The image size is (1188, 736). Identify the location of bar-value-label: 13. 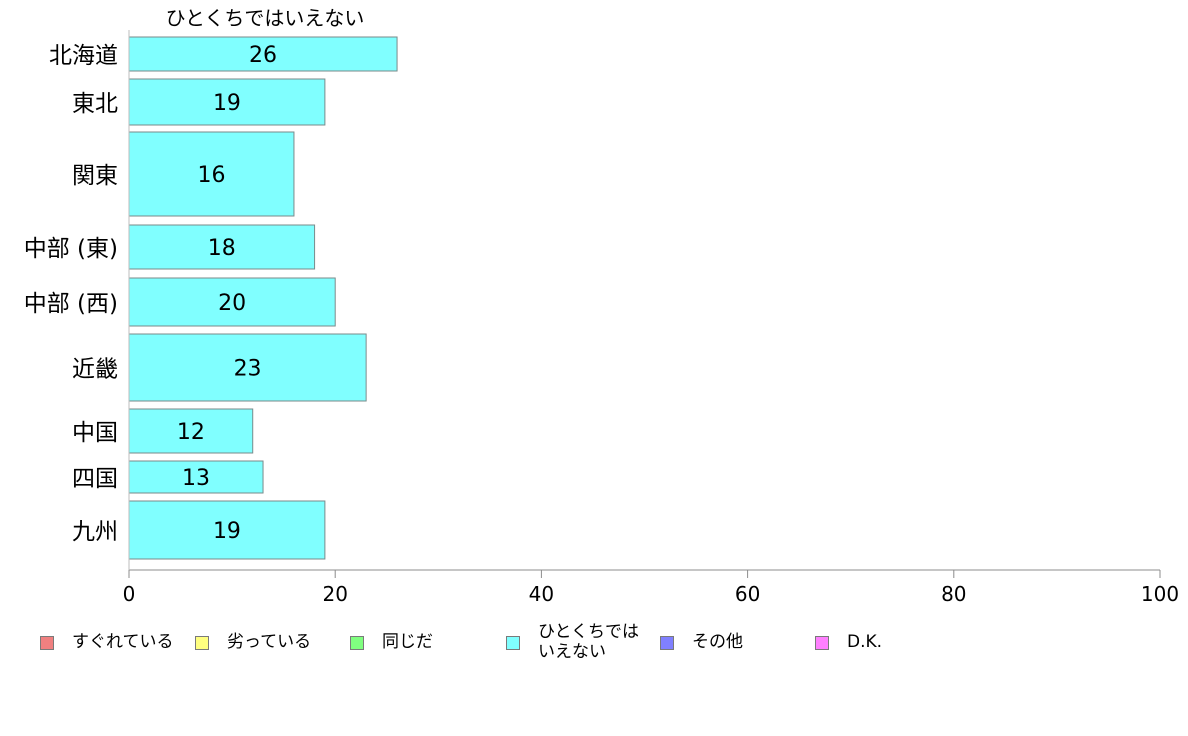
(196, 478).